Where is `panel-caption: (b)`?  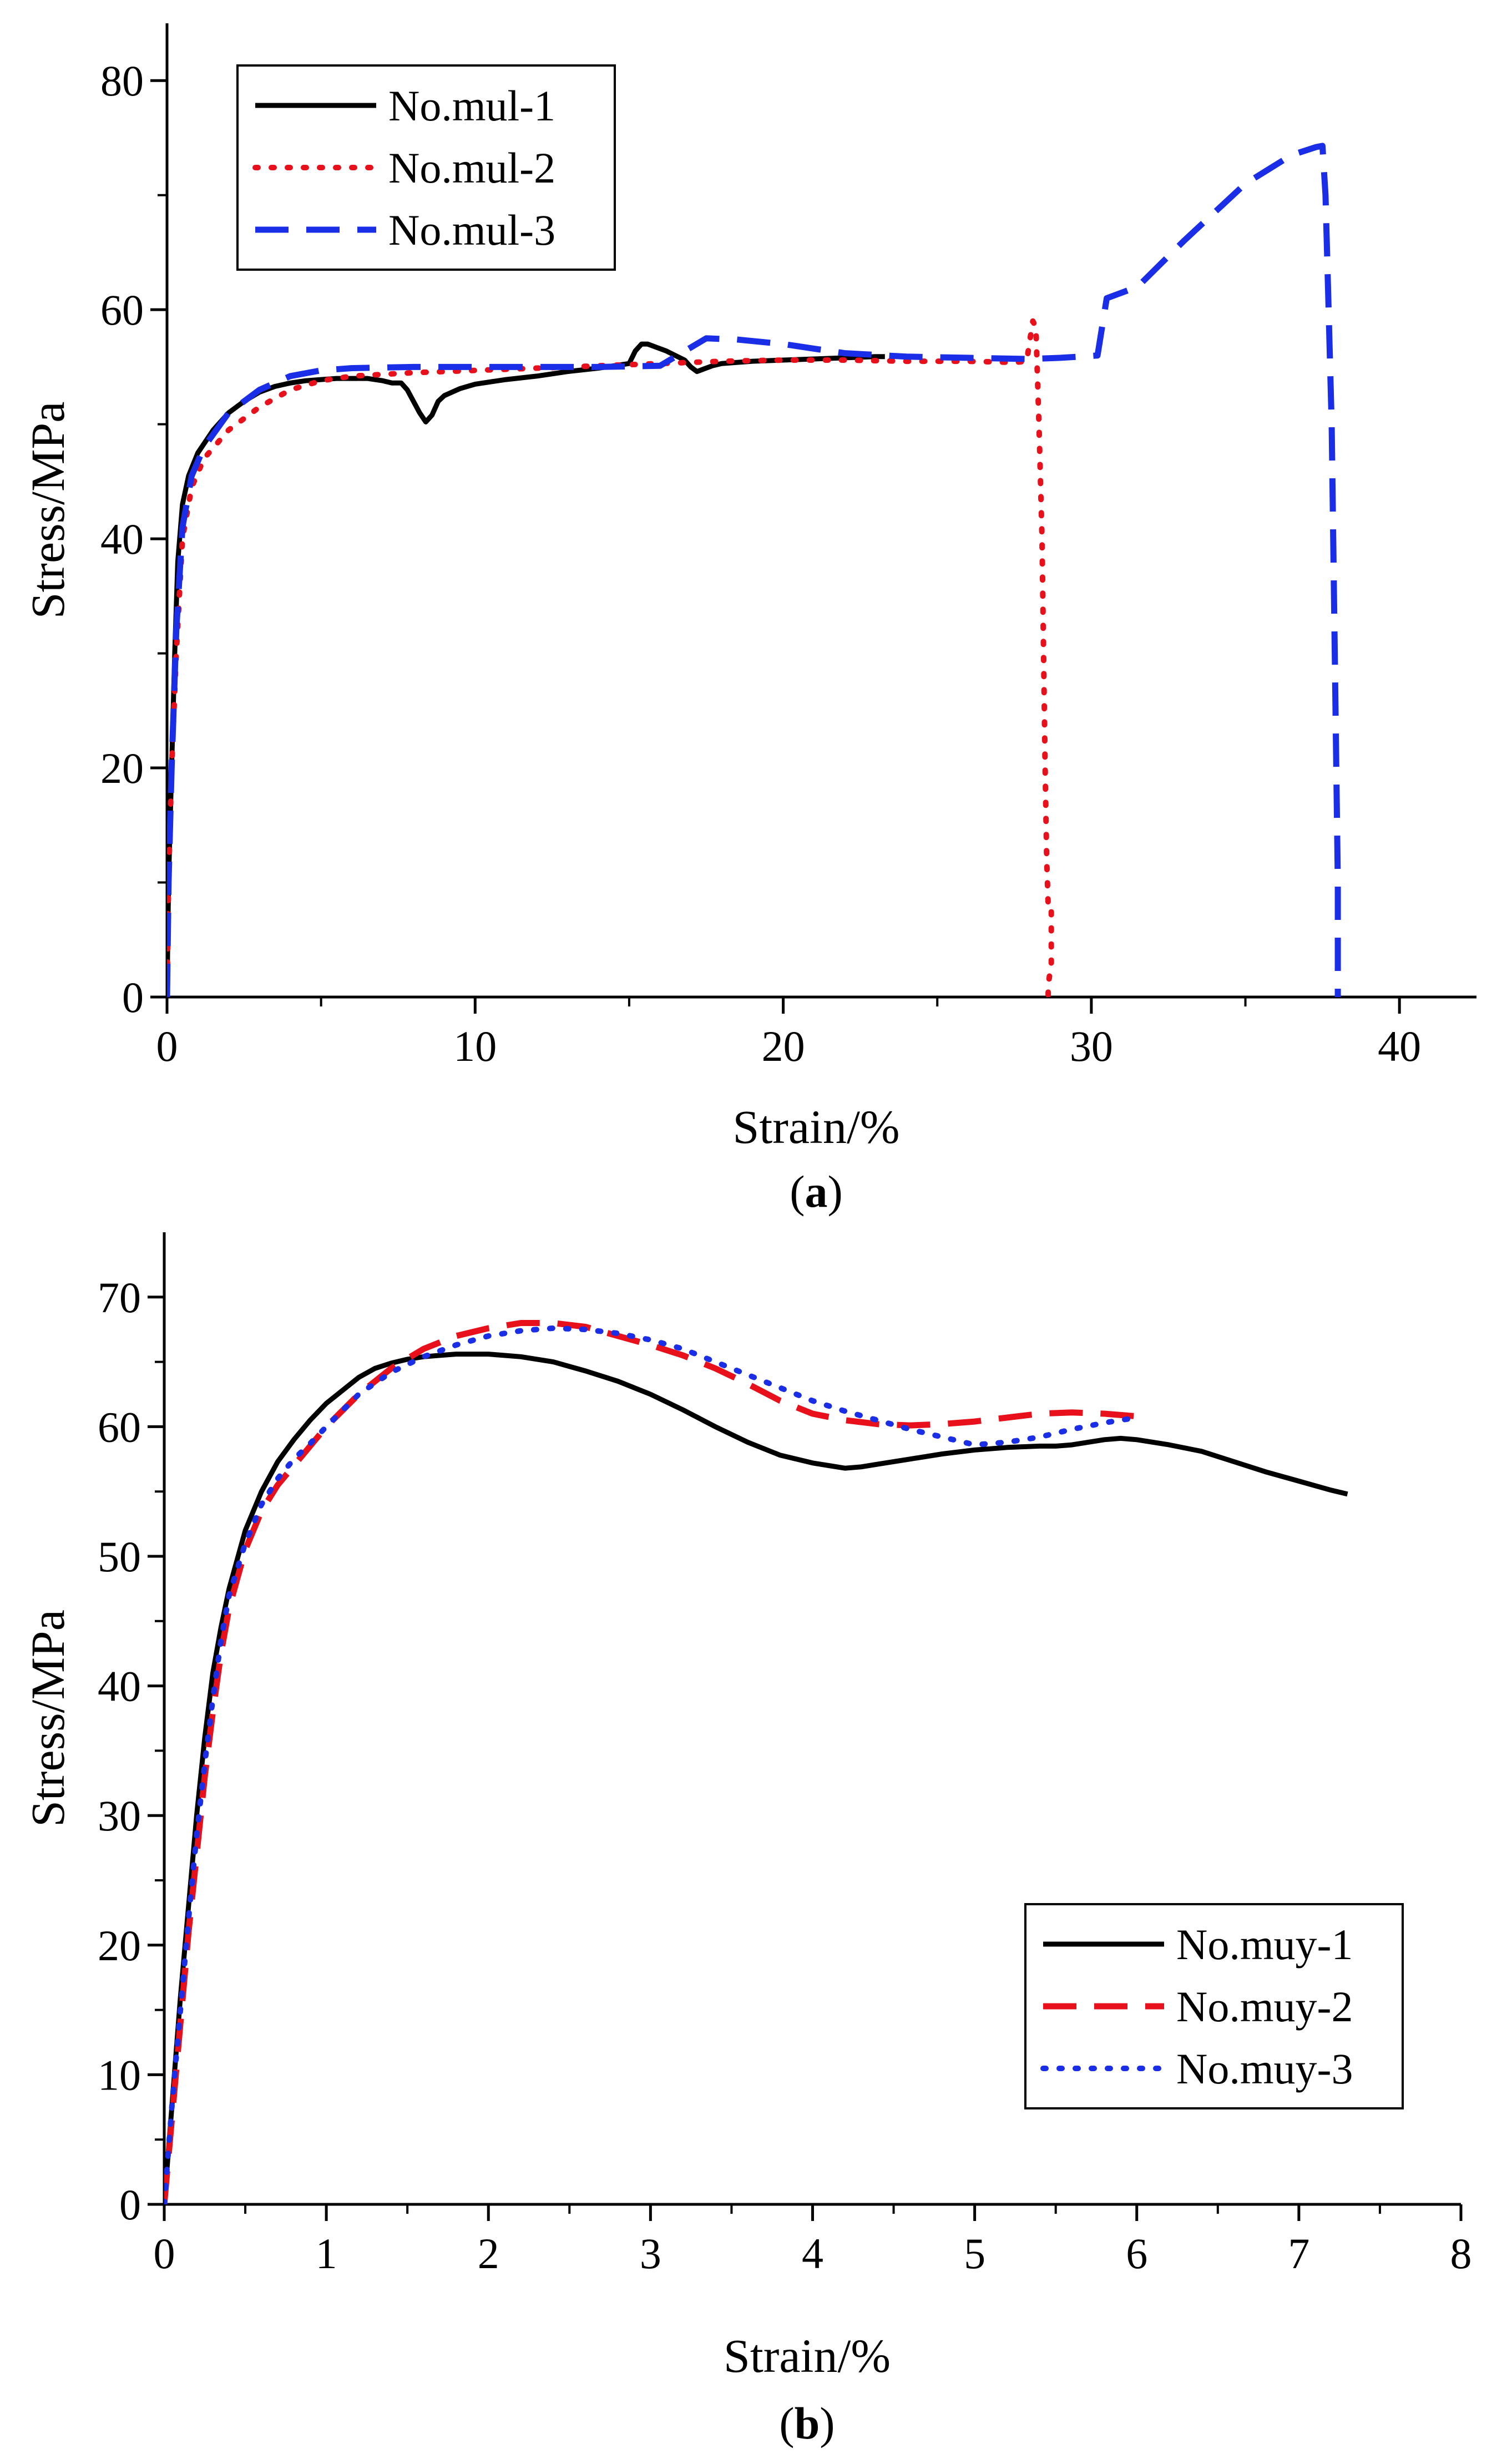 panel-caption: (b) is located at coordinates (807, 2423).